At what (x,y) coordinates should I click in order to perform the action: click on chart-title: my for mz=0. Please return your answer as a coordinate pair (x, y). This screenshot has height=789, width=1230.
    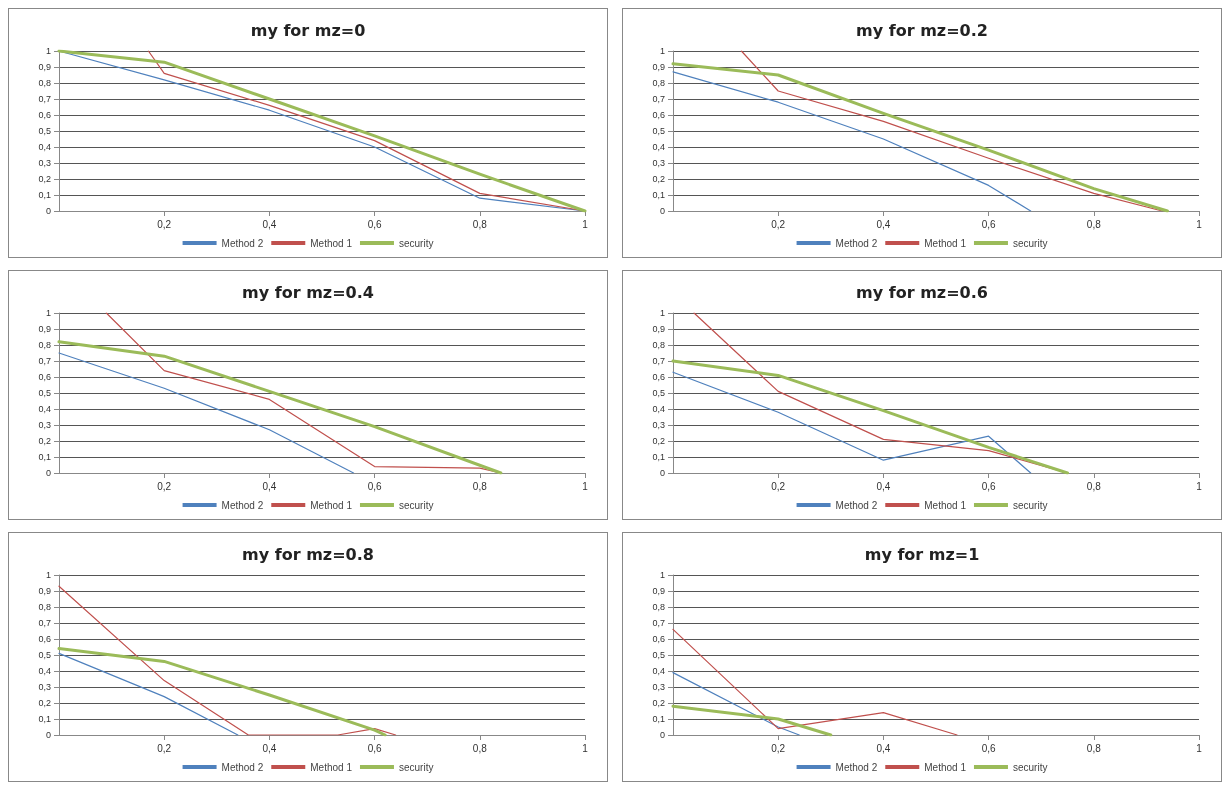
    Looking at the image, I should click on (308, 30).